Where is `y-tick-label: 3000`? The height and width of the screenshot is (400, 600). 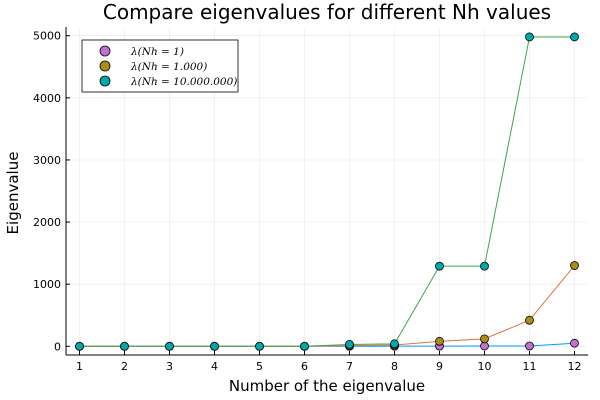 y-tick-label: 3000 is located at coordinates (47, 160).